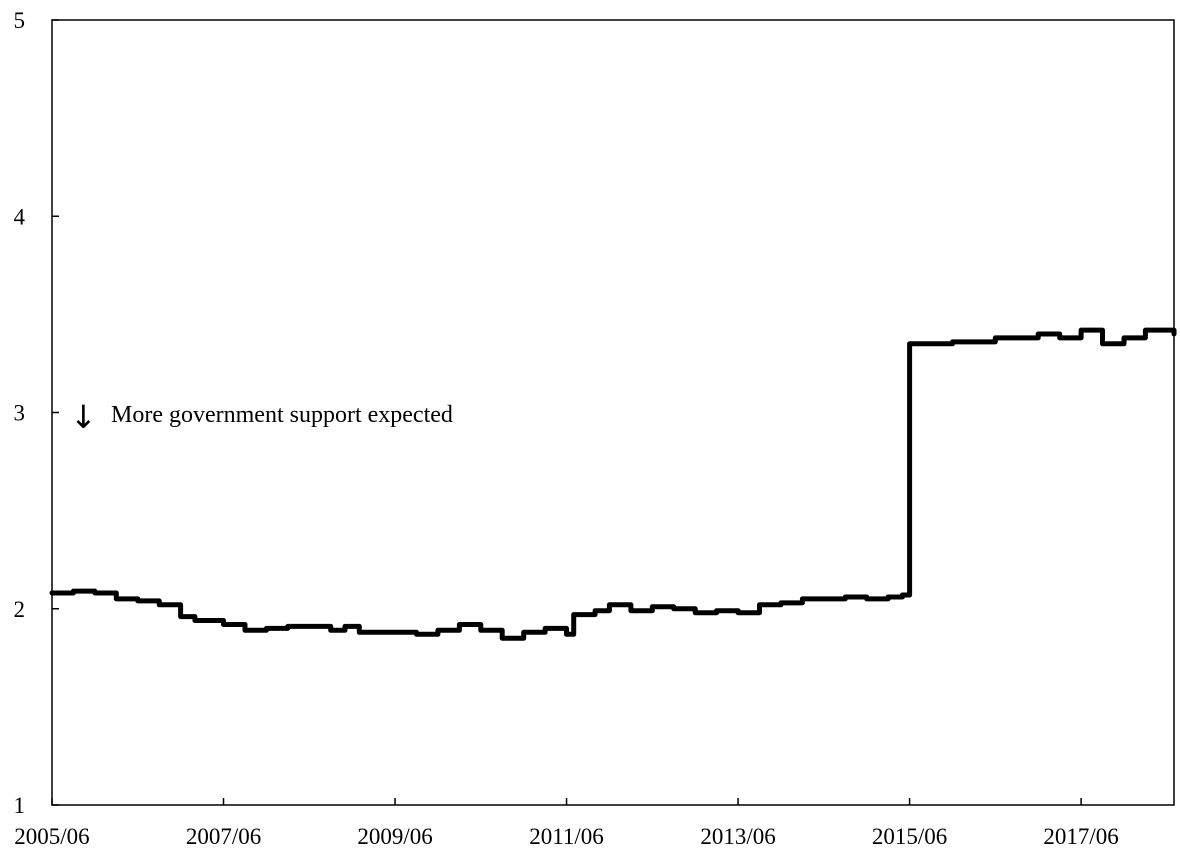 This screenshot has width=1180, height=859. I want to click on x-tick-label: 2013/06, so click(737, 836).